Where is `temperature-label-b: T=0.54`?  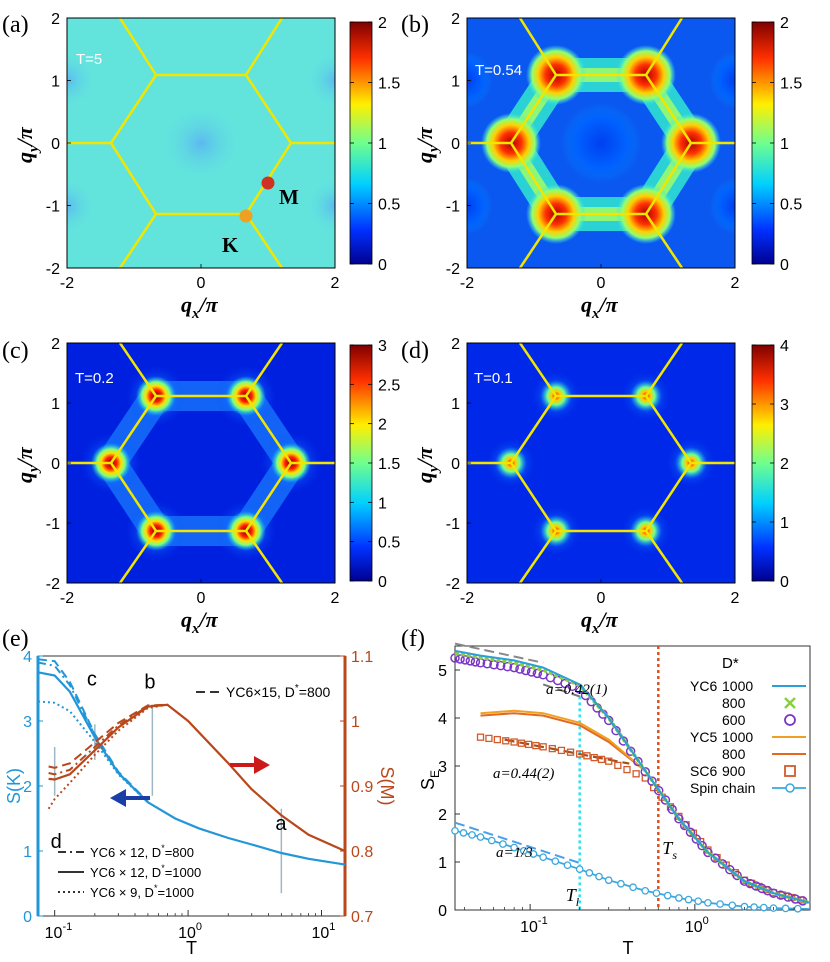
temperature-label-b: T=0.54 is located at coordinates (498, 70).